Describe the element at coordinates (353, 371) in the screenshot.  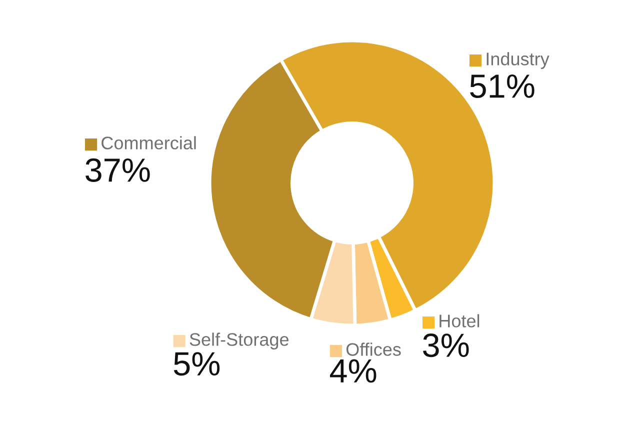
I see `data-label: 4%` at that location.